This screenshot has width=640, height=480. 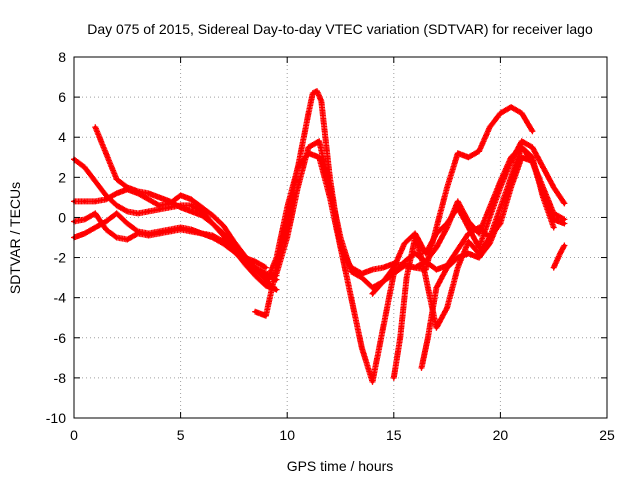 What do you see at coordinates (60, 338) in the screenshot?
I see `y-tick-label: -6` at bounding box center [60, 338].